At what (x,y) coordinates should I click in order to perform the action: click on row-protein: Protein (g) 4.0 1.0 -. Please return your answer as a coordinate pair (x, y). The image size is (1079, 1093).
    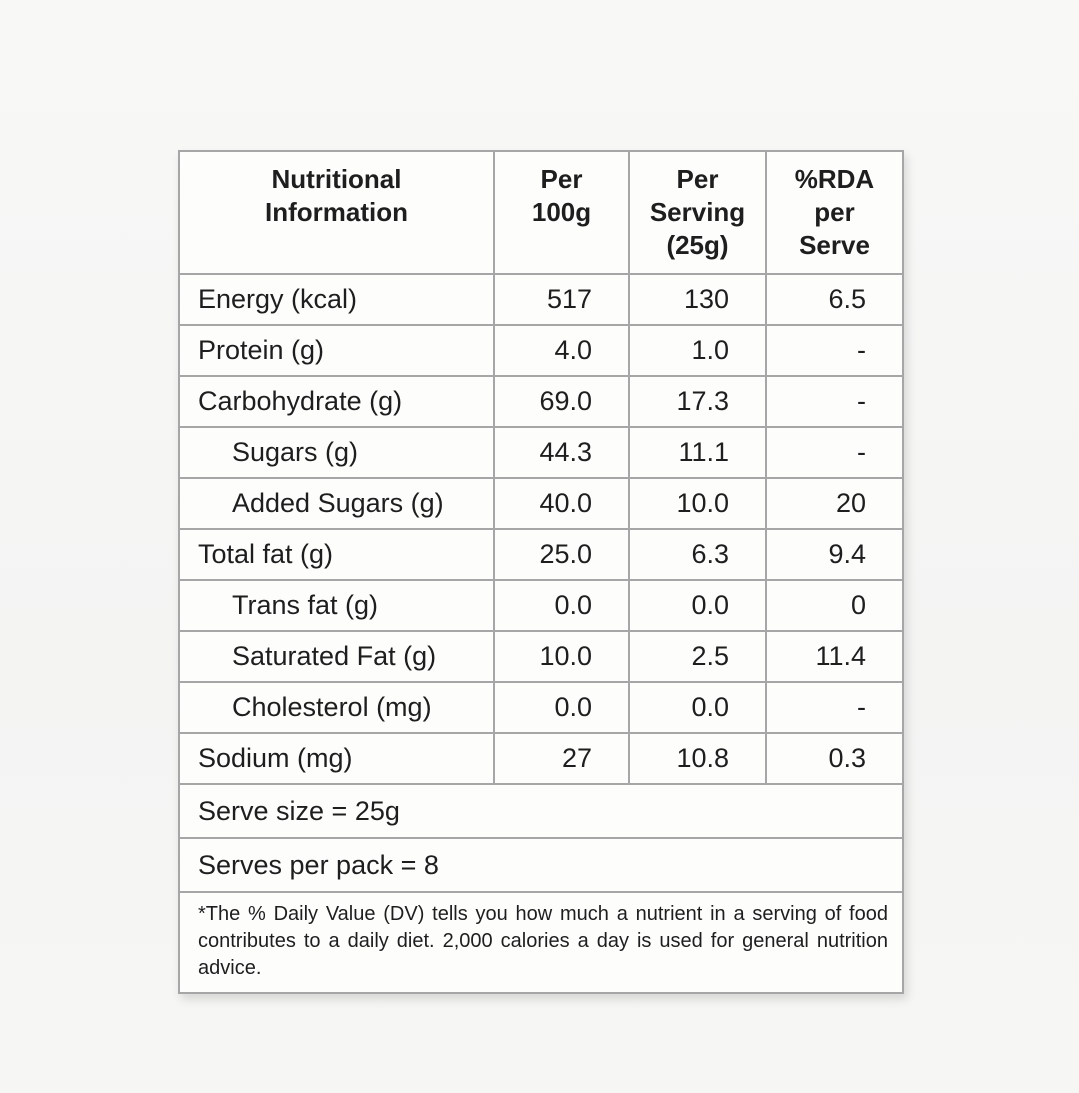
    Looking at the image, I should click on (541, 350).